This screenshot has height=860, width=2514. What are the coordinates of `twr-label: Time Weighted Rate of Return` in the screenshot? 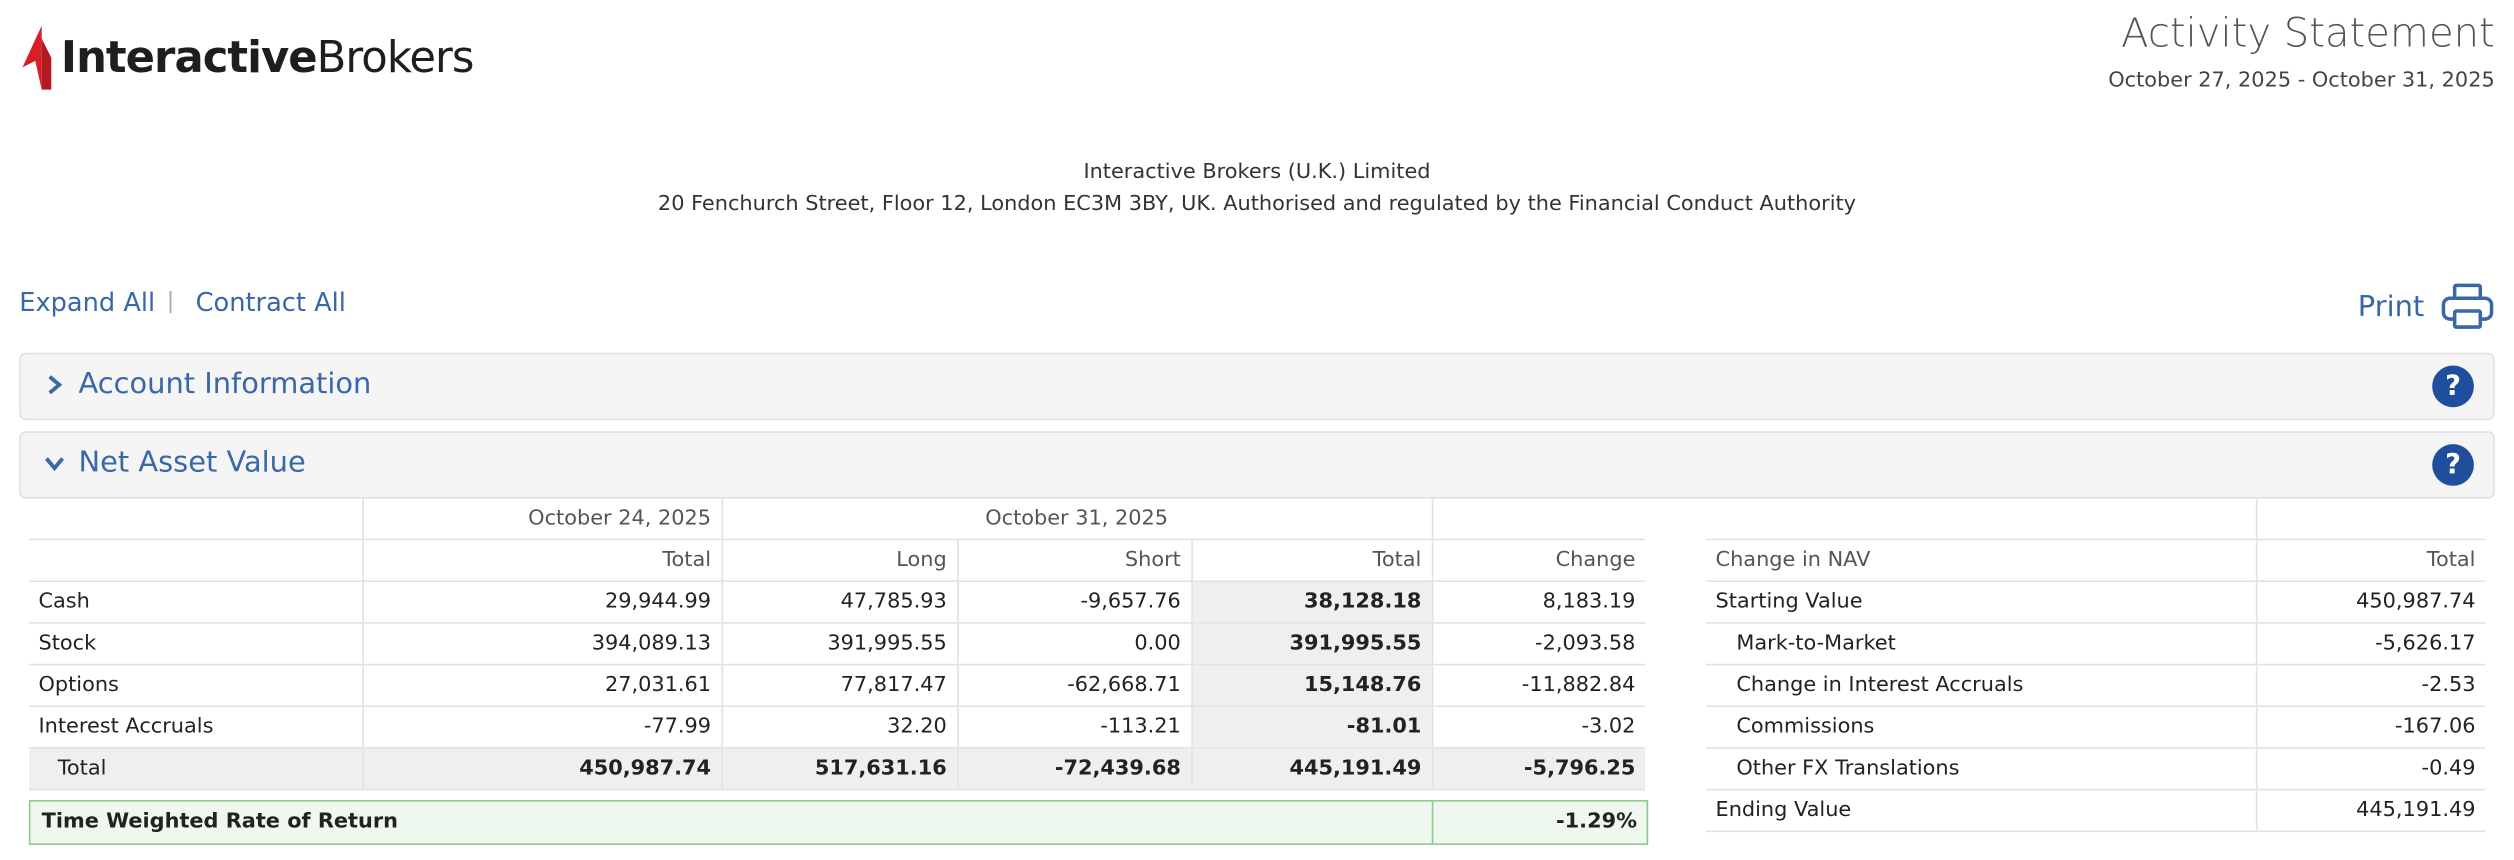 It's located at (219, 821).